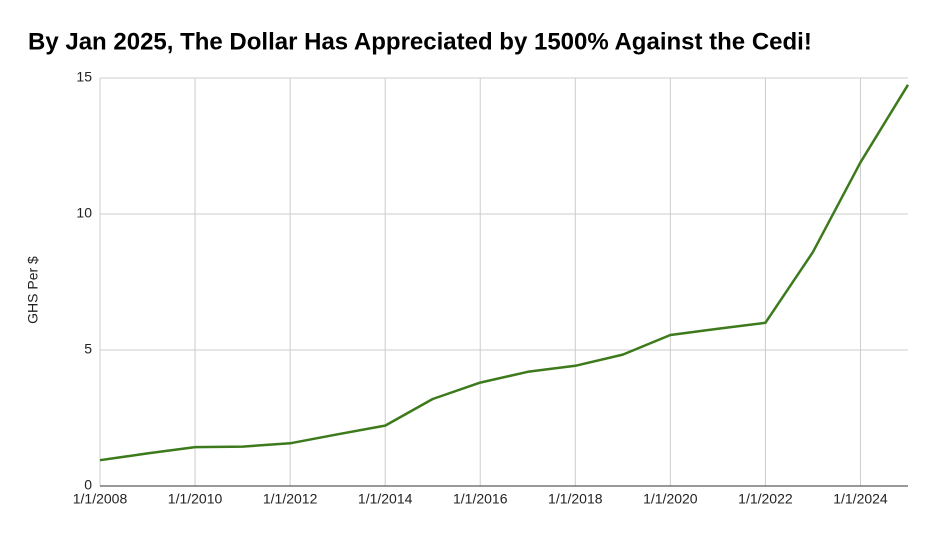 This screenshot has width=936, height=536. Describe the element at coordinates (88, 485) in the screenshot. I see `y-tick-label: 0` at that location.